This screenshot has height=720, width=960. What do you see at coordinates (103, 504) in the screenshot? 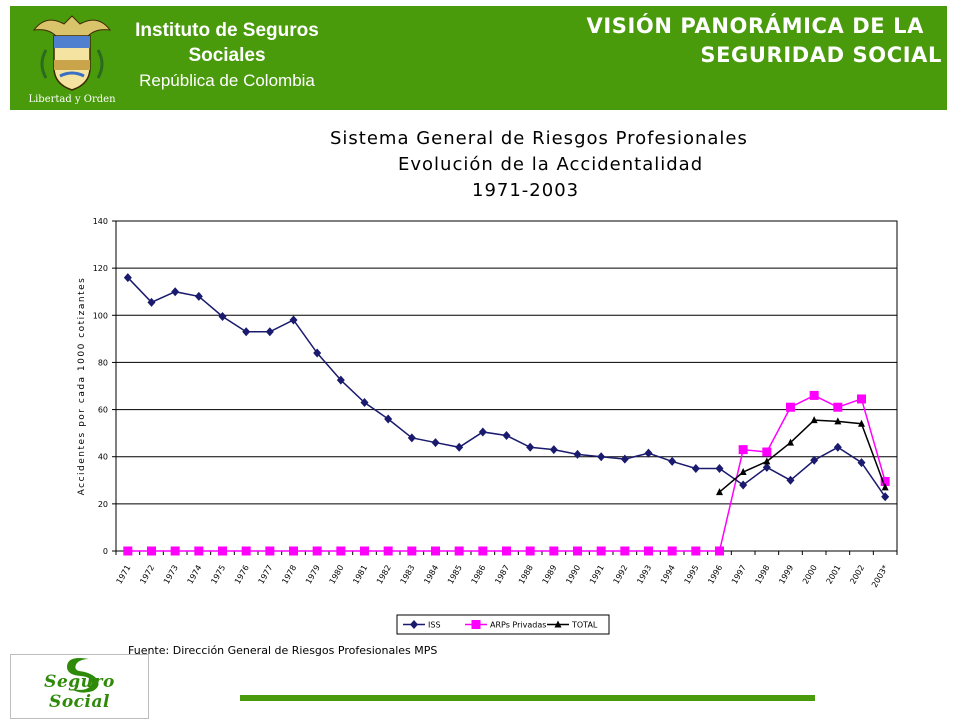
I see `y-tick-label: 20` at bounding box center [103, 504].